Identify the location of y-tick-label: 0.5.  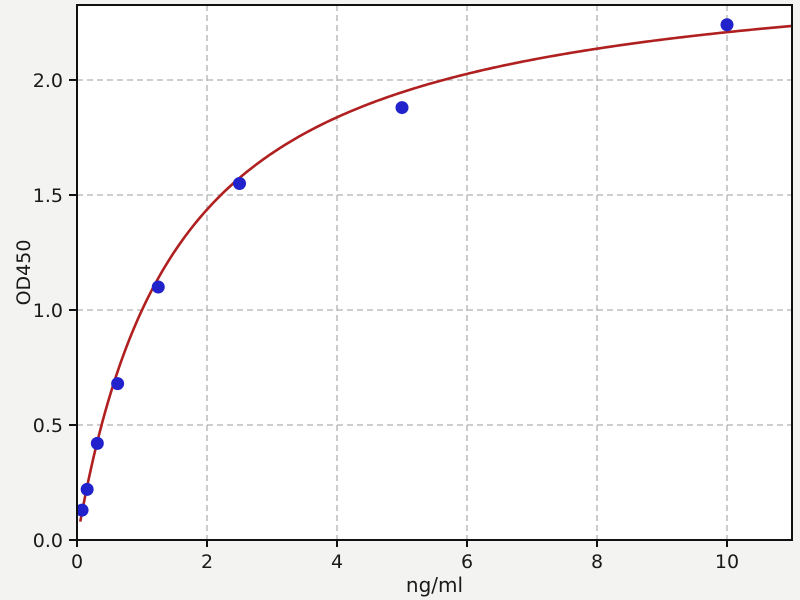
(48, 426).